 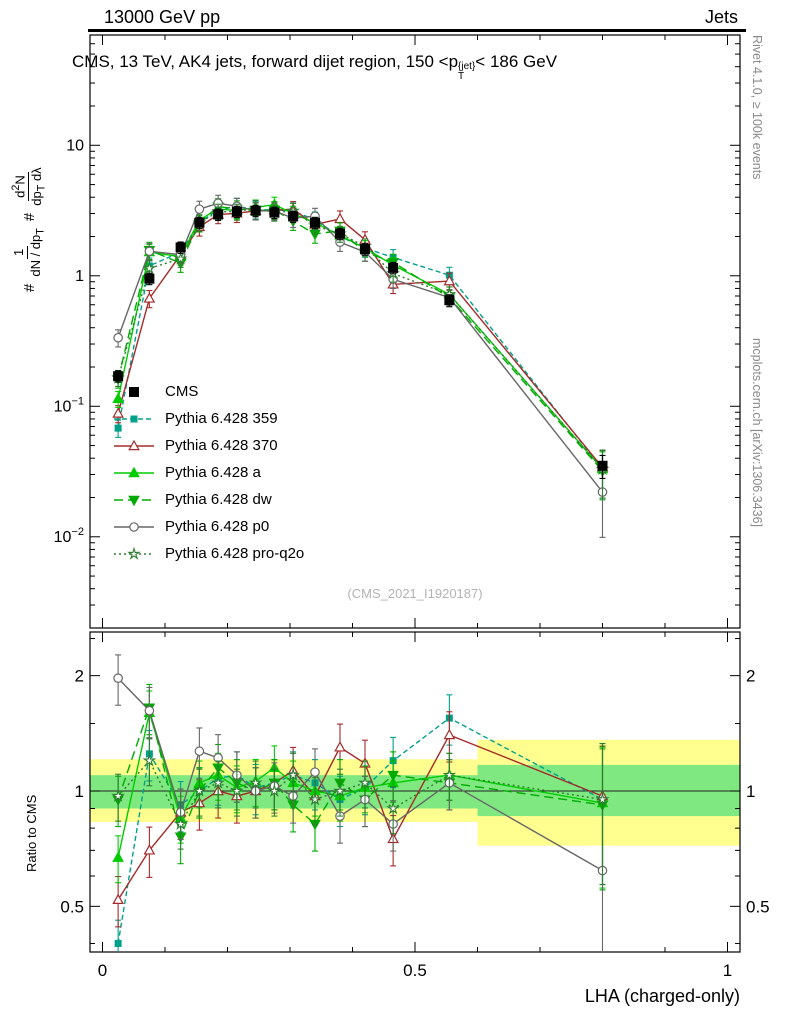 What do you see at coordinates (217, 526) in the screenshot?
I see `legend-label: Pythia 6.428 p0` at bounding box center [217, 526].